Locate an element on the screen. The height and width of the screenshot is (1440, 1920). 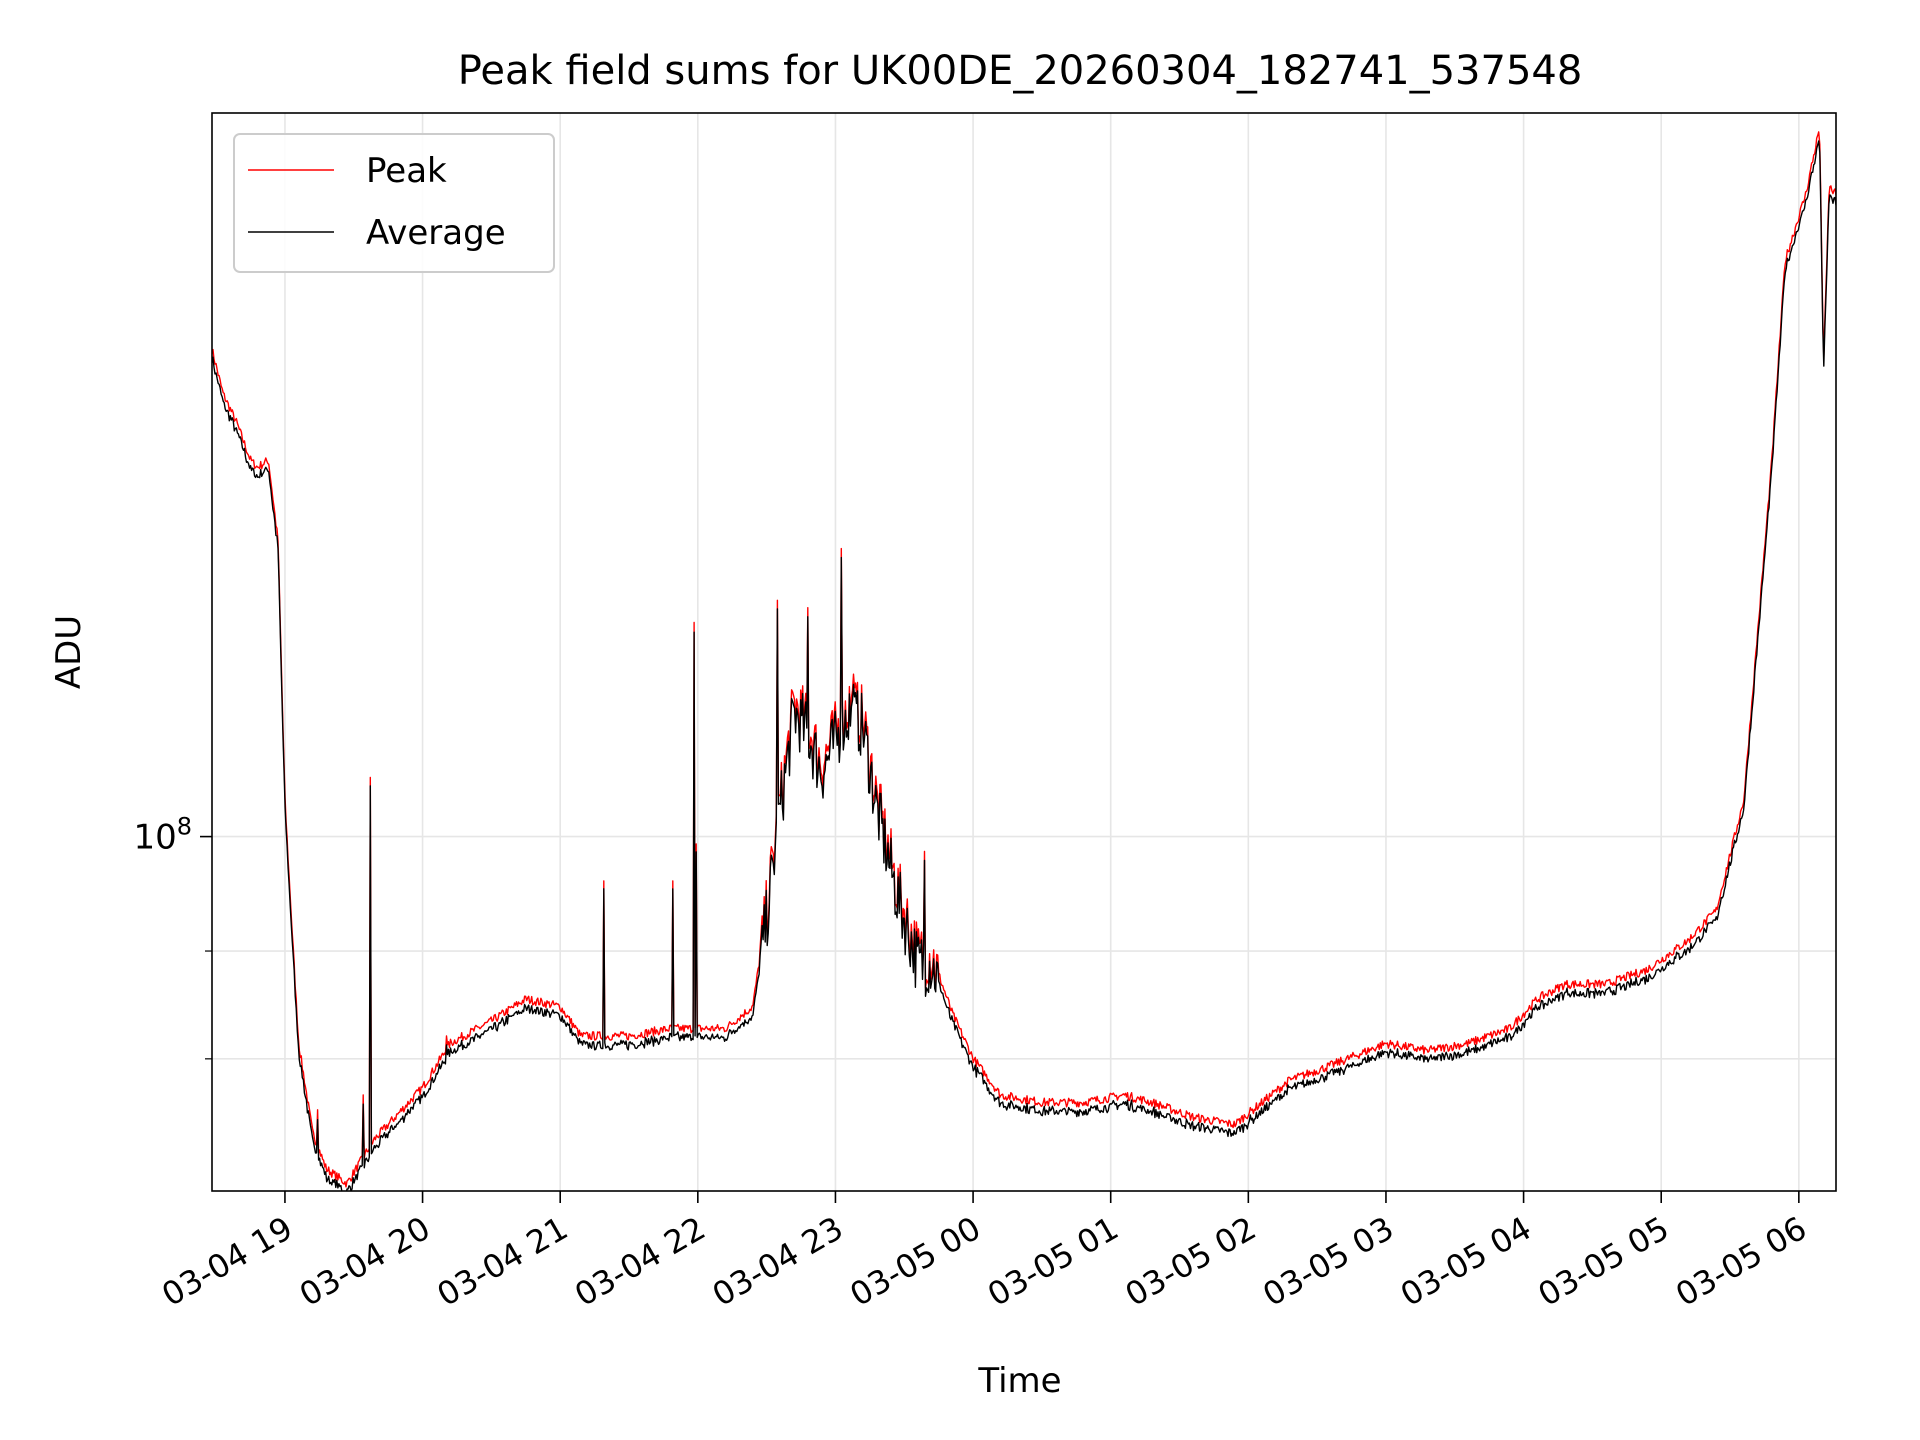
legend: Peak Average is located at coordinates (394, 203).